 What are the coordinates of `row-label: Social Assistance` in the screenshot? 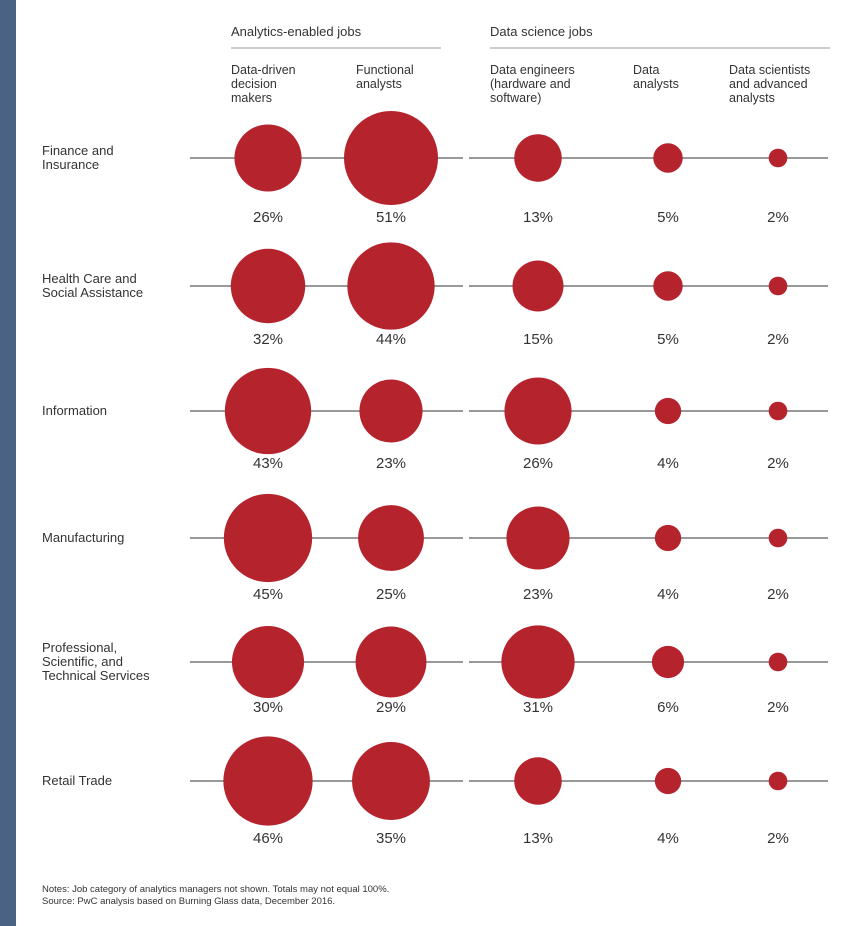 It's located at (92, 292).